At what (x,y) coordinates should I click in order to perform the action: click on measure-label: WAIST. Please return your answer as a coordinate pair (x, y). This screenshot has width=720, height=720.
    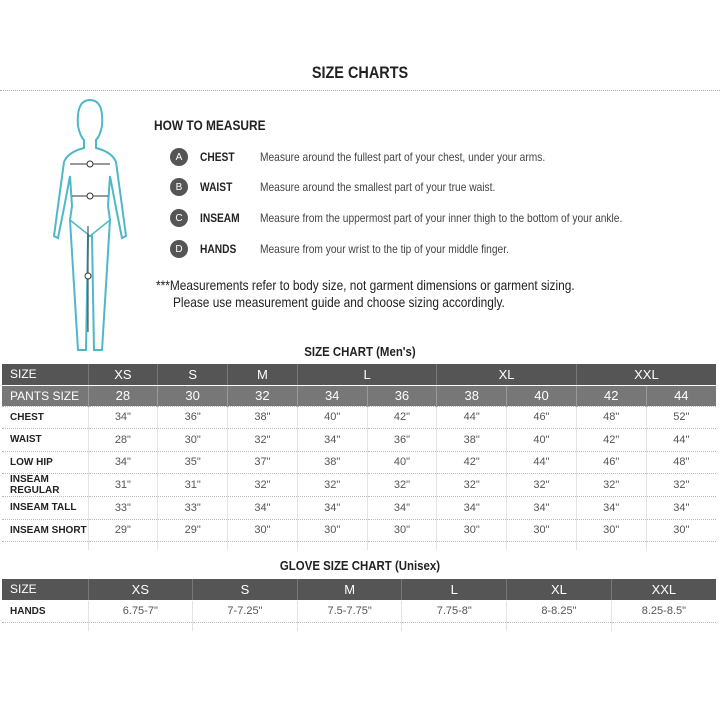
    Looking at the image, I should click on (216, 187).